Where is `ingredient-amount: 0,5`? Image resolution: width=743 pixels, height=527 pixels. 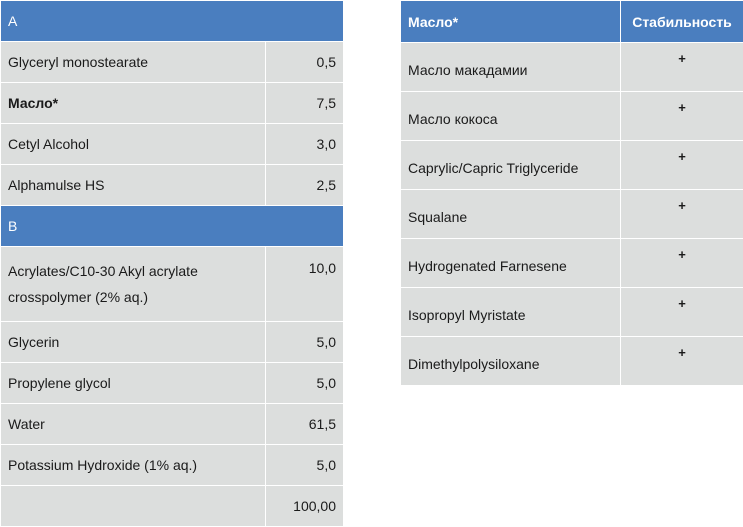 ingredient-amount: 0,5 is located at coordinates (305, 62).